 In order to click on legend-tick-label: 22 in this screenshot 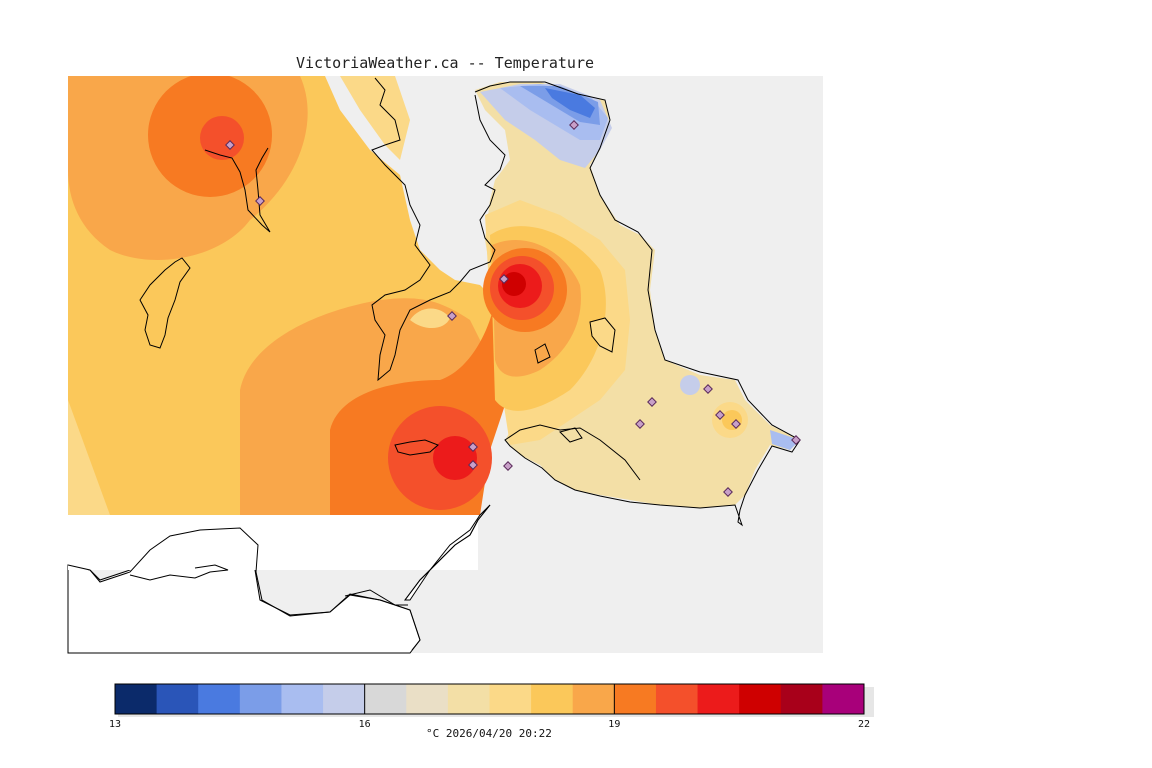, I will do `click(864, 724)`.